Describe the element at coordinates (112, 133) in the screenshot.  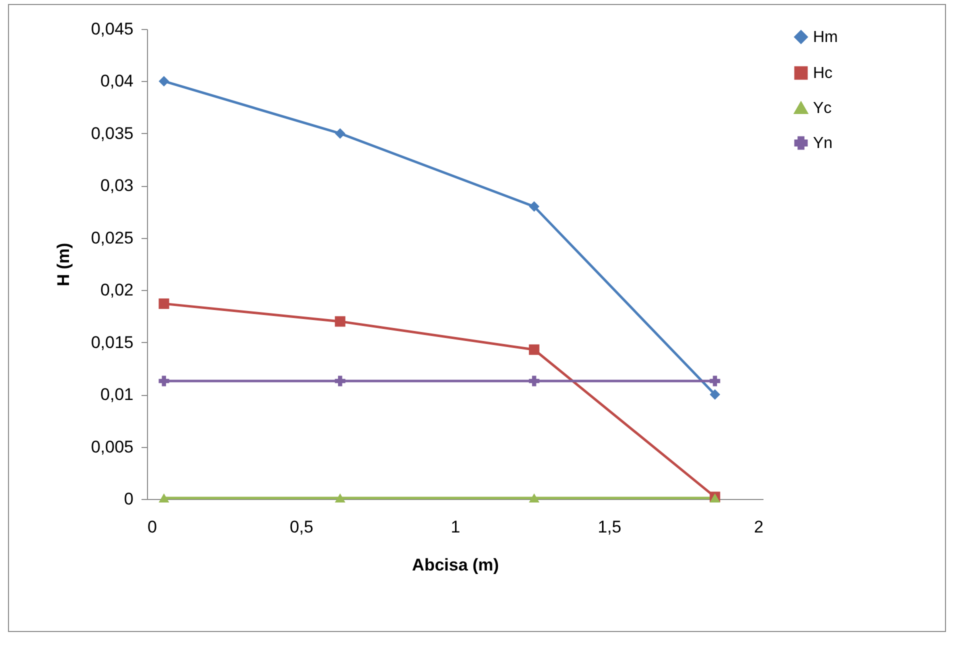
I see `y-tick-label: 0,035` at that location.